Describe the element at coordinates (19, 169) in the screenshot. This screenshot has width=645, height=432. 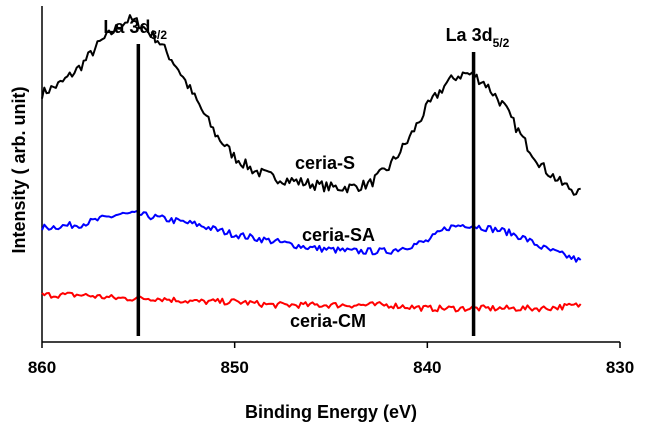
I see `y-axis-title: Intensity ( arb. unit)` at that location.